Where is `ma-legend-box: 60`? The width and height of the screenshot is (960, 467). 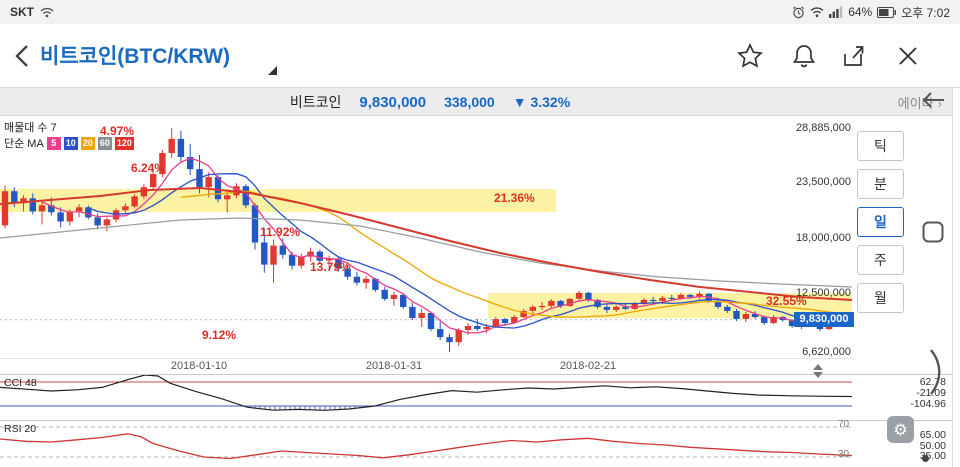
ma-legend-box: 60 is located at coordinates (104, 143).